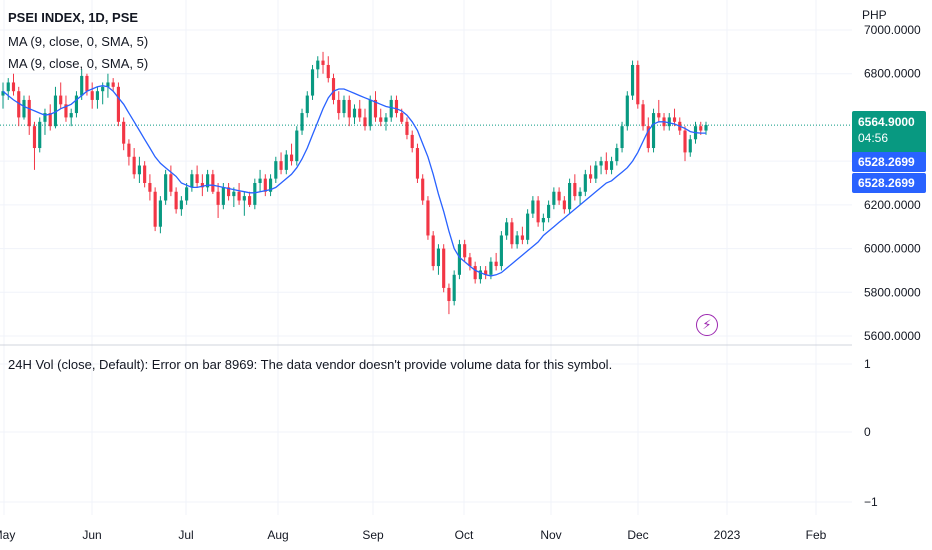  What do you see at coordinates (78, 41) in the screenshot?
I see `ma-legend-1: MA (9, close, 0, SMA, 5)` at bounding box center [78, 41].